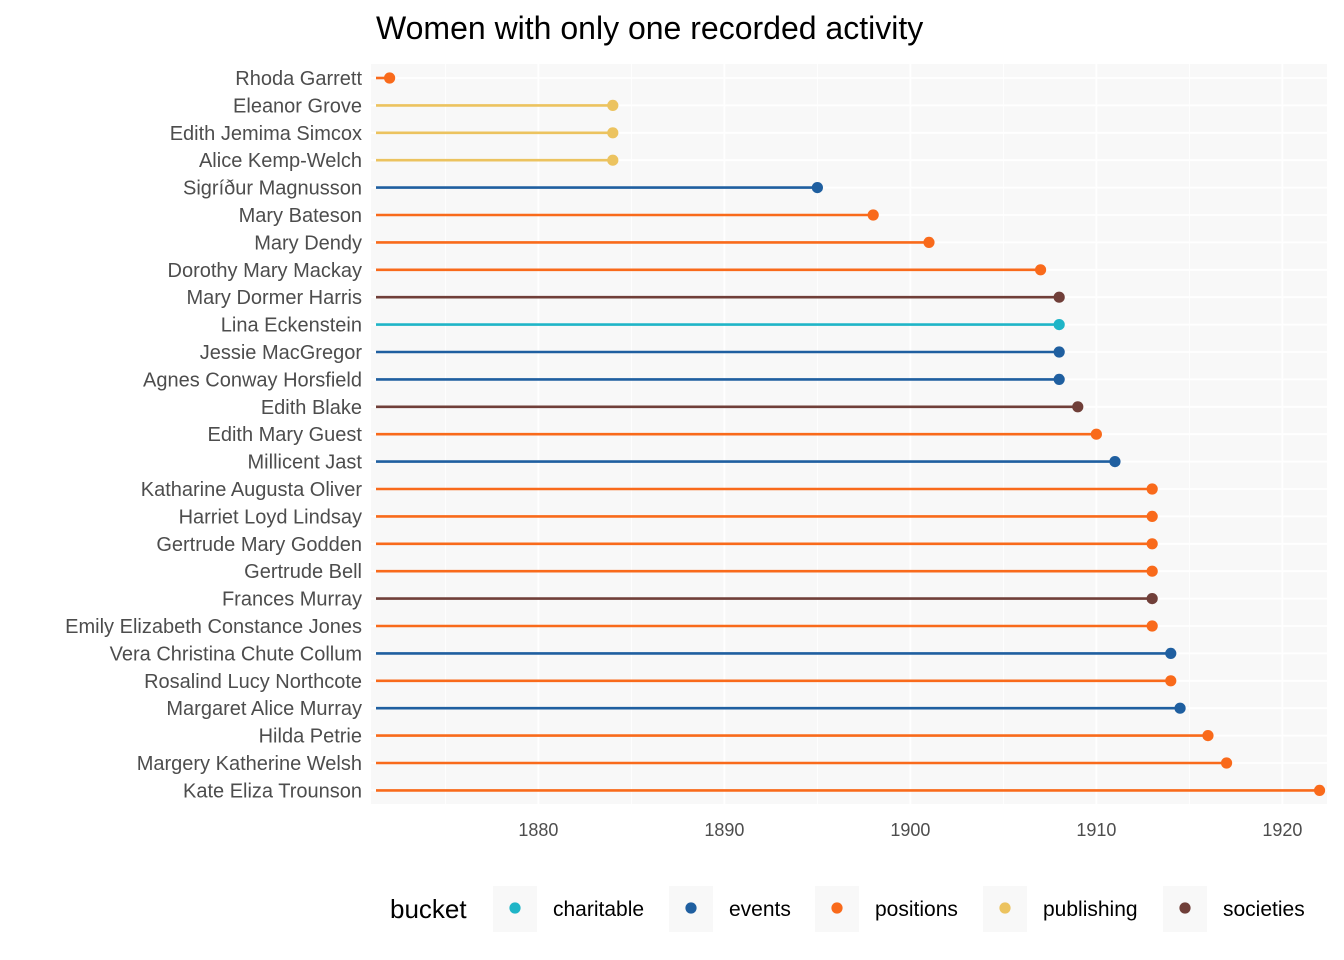  What do you see at coordinates (272, 791) in the screenshot?
I see `name-label: Kate Eliza Trounson` at bounding box center [272, 791].